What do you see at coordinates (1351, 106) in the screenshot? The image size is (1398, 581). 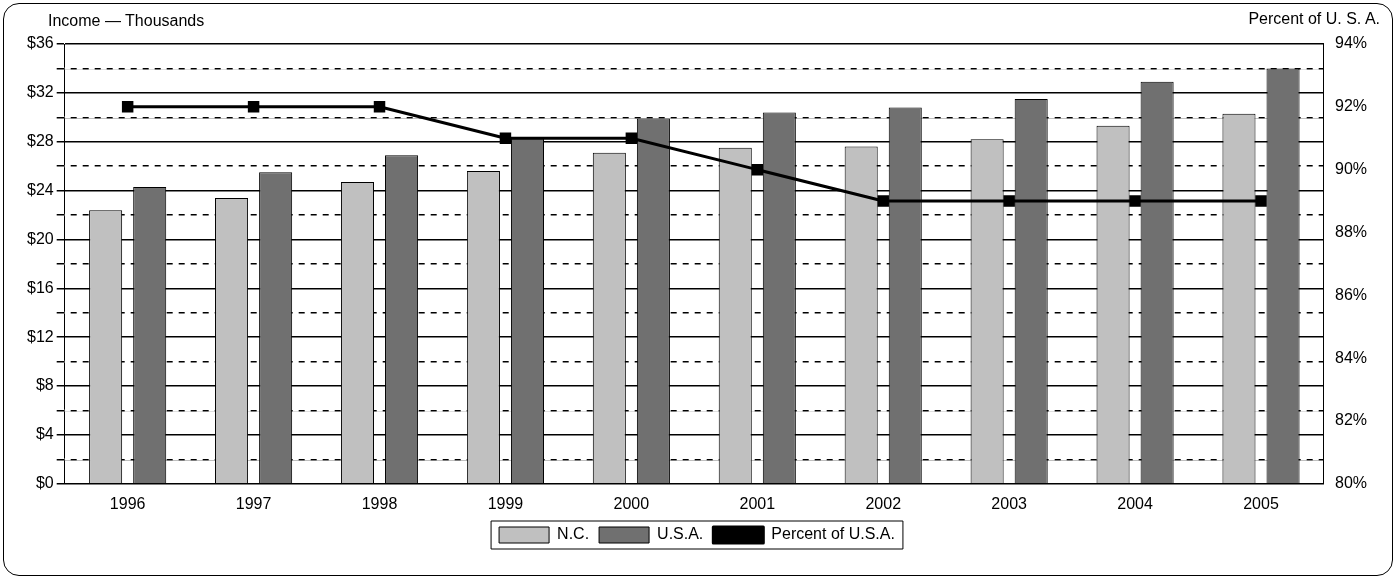 I see `y2-tick-label: 92%` at bounding box center [1351, 106].